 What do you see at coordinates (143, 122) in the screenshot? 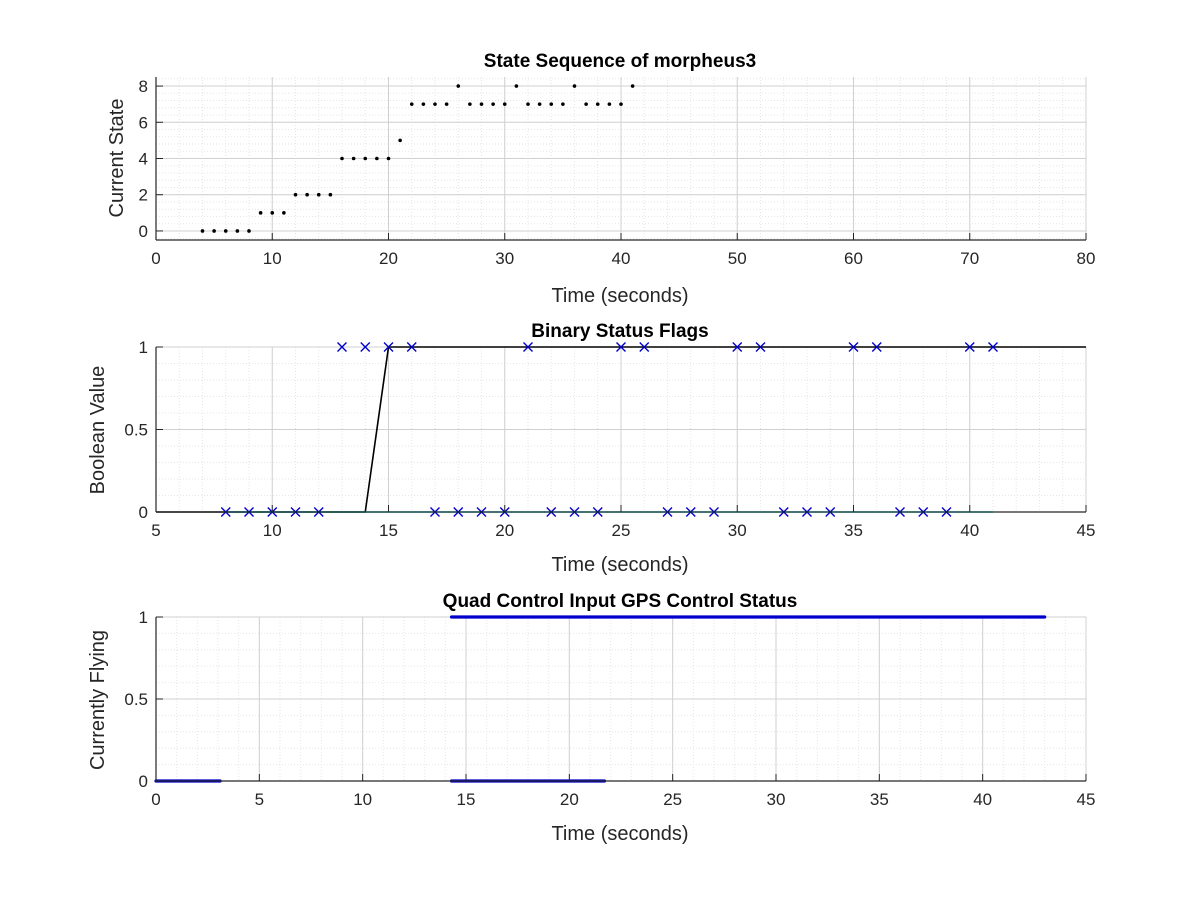
I see `y-tick-label: 6` at bounding box center [143, 122].